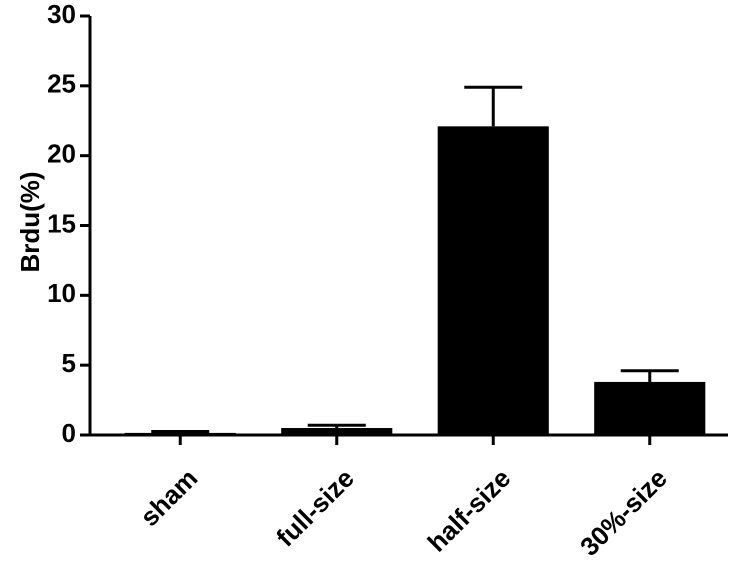 This screenshot has width=734, height=584. Describe the element at coordinates (61, 154) in the screenshot. I see `y-tick-label: 20` at that location.